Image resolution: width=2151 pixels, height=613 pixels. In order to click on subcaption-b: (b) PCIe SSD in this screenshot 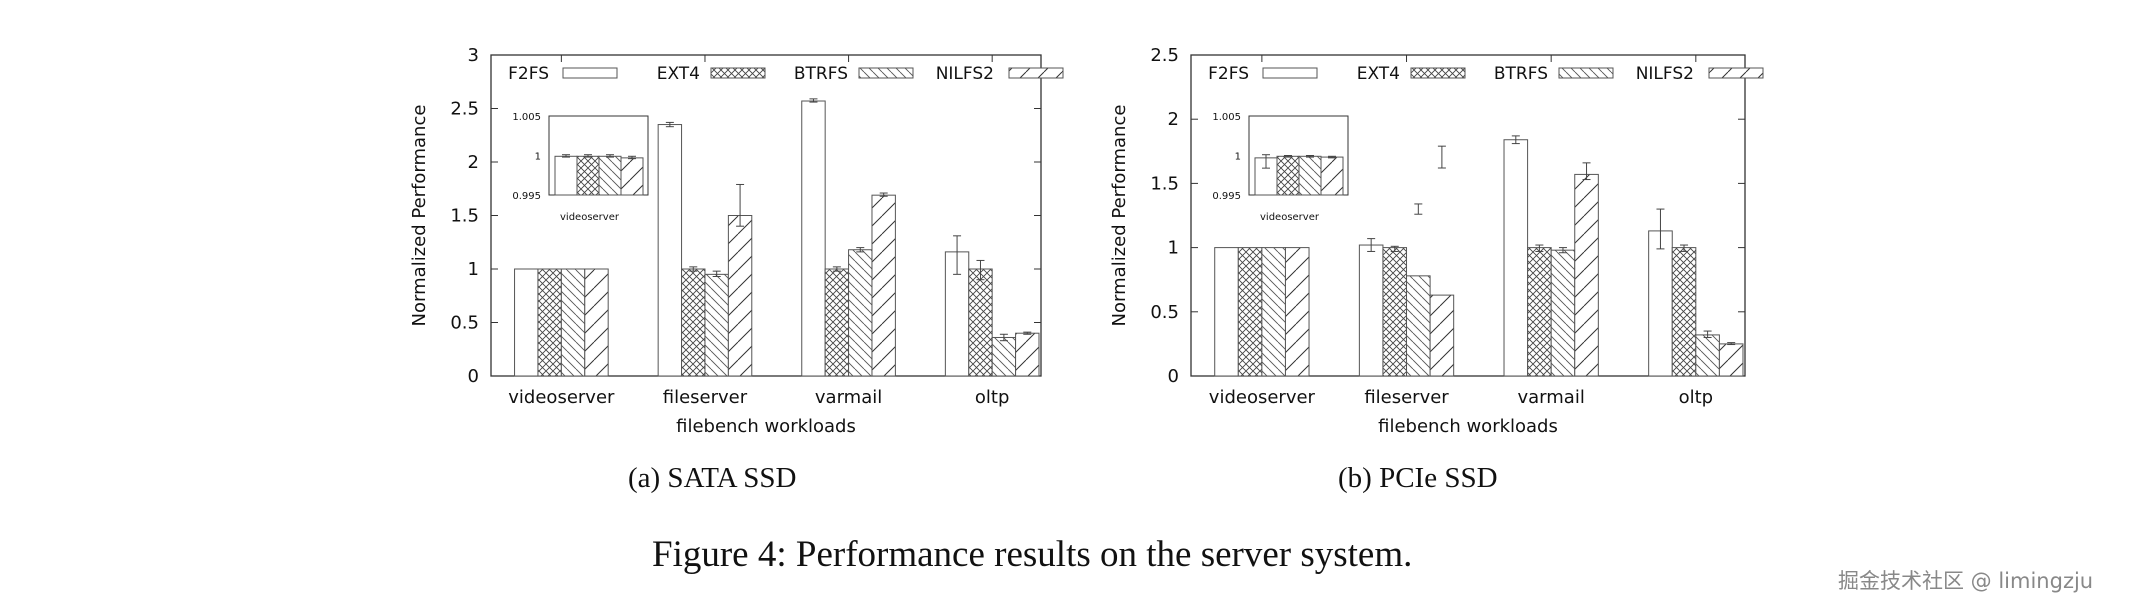, I will do `click(1418, 478)`.